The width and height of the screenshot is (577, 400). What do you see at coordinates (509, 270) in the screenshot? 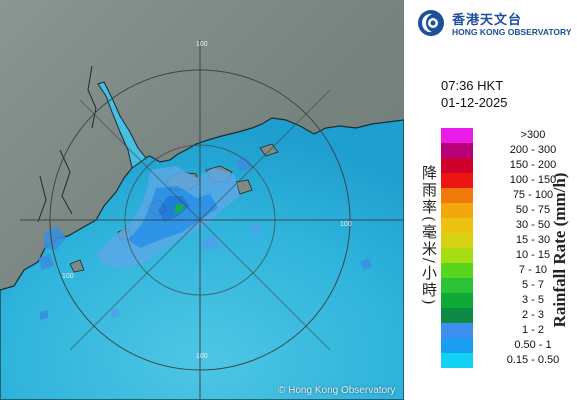
I see `legend-row: 7 - 10` at bounding box center [509, 270].